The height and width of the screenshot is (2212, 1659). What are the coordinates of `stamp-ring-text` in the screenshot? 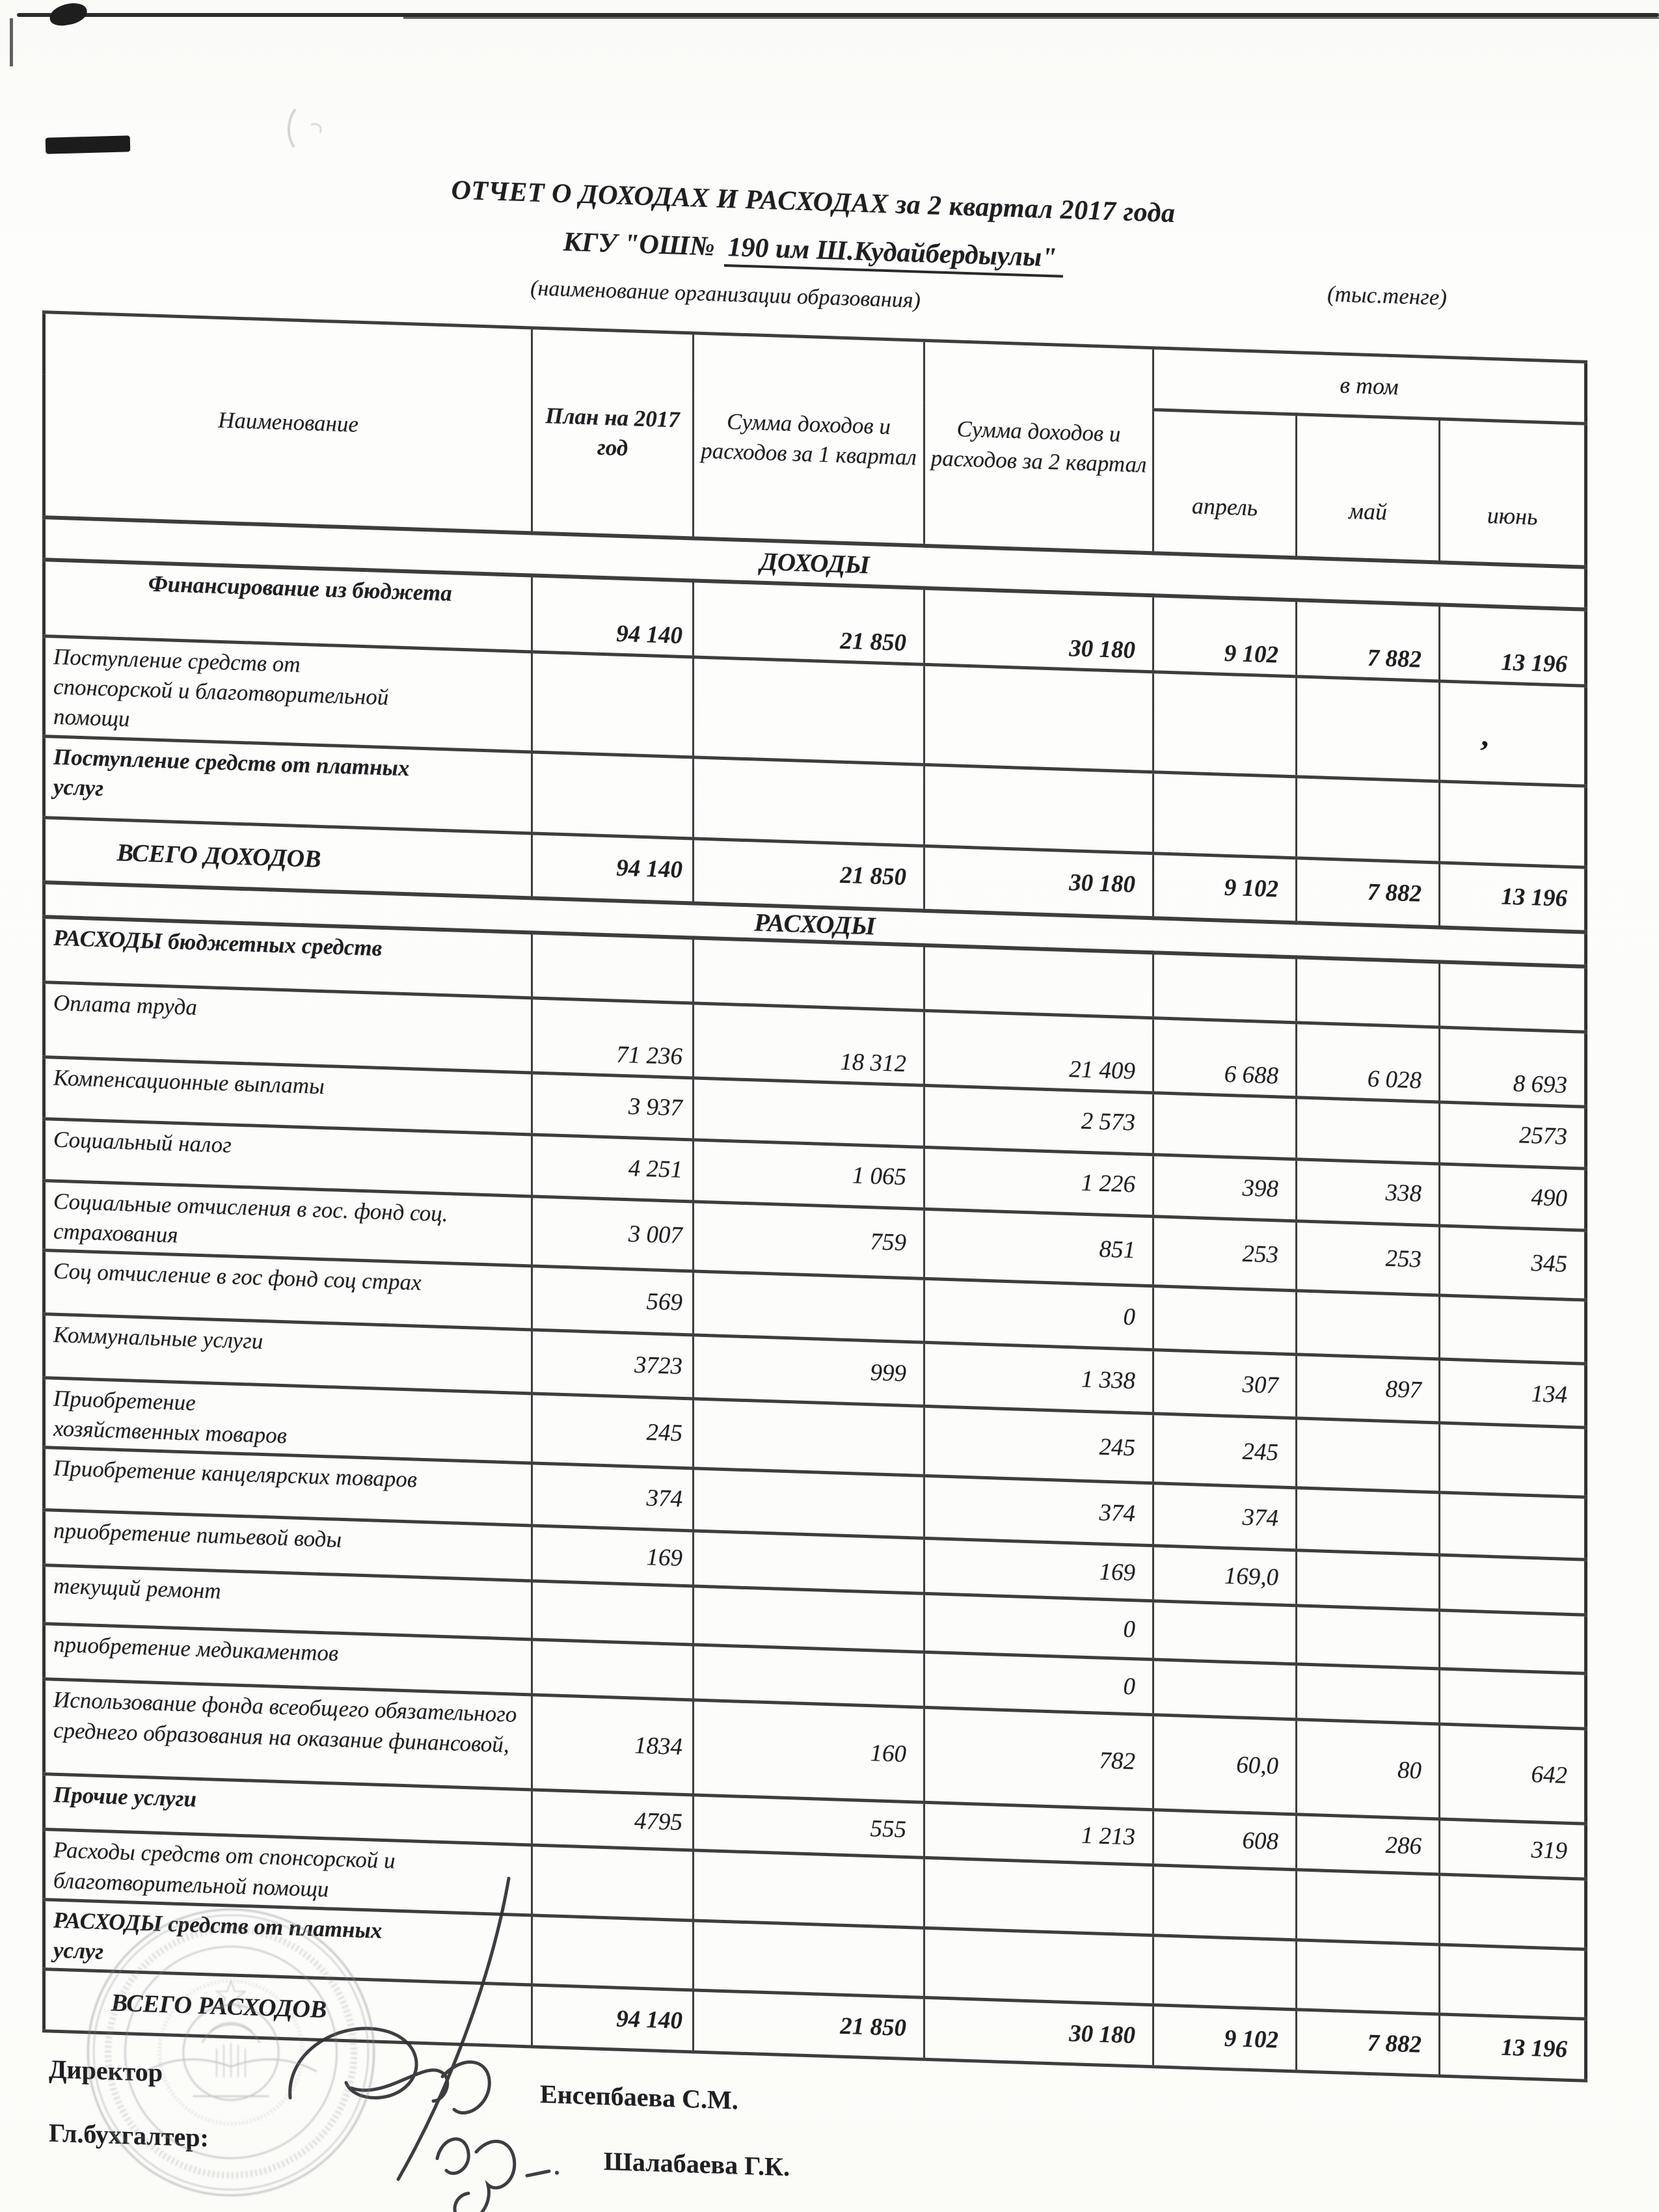 It's located at (231, 2053).